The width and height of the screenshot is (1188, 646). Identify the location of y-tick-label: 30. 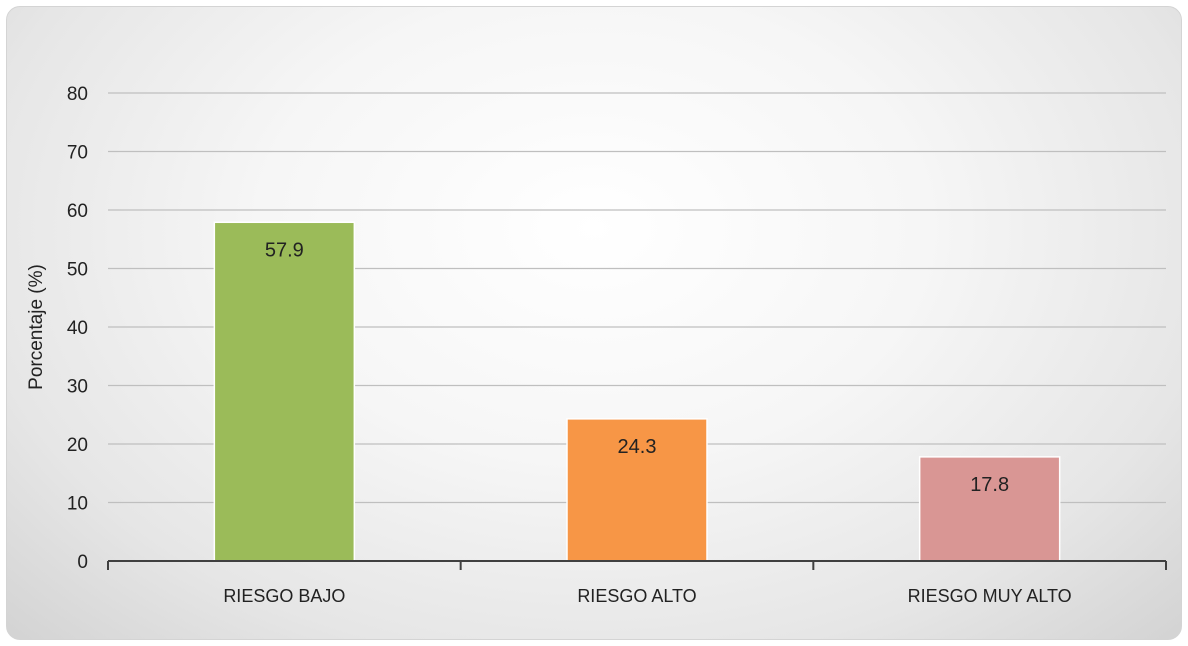
(77, 387).